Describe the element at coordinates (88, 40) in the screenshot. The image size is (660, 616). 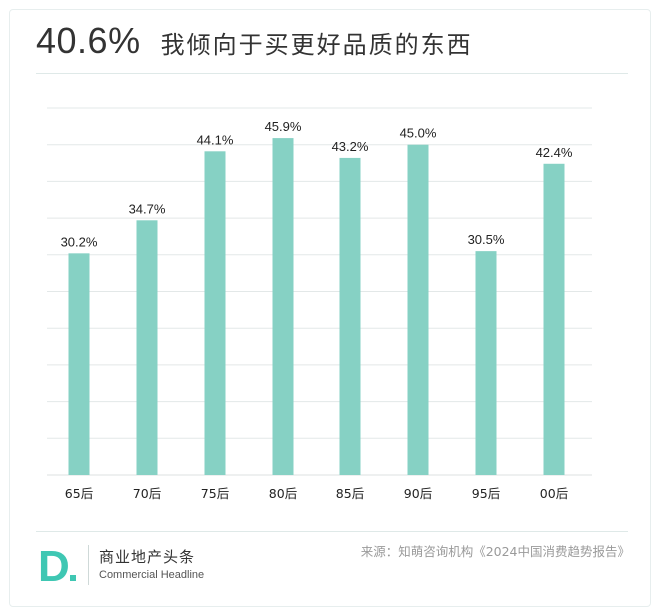
I see `headline-value: 40.6%` at that location.